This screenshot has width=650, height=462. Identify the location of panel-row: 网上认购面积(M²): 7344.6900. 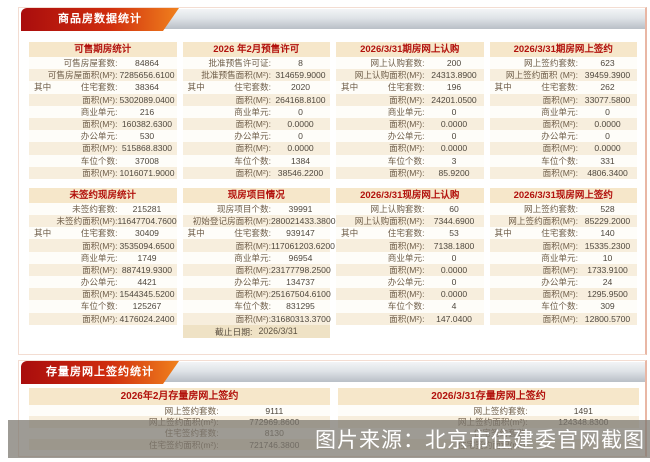
(410, 221).